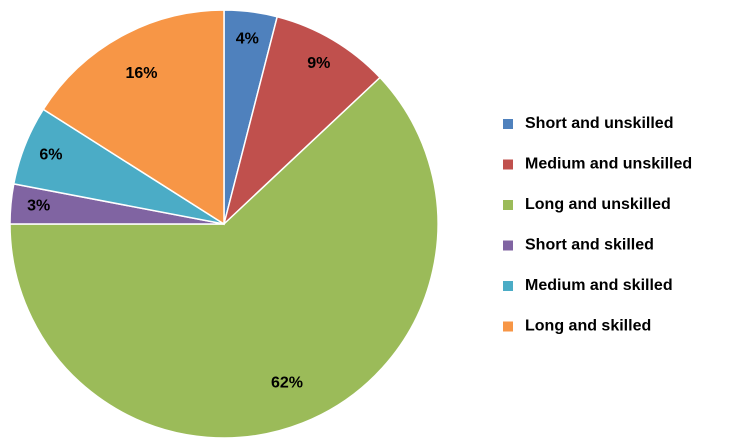  Describe the element at coordinates (38, 206) in the screenshot. I see `data-label: 3%` at that location.